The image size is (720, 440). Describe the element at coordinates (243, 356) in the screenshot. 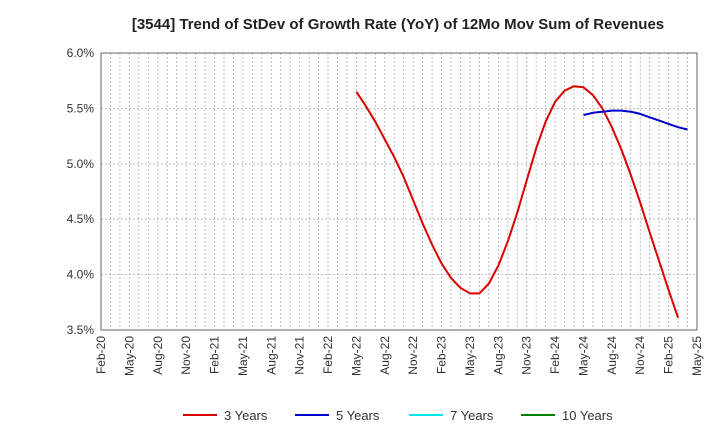

I see `x-tick-label: May-21` at that location.